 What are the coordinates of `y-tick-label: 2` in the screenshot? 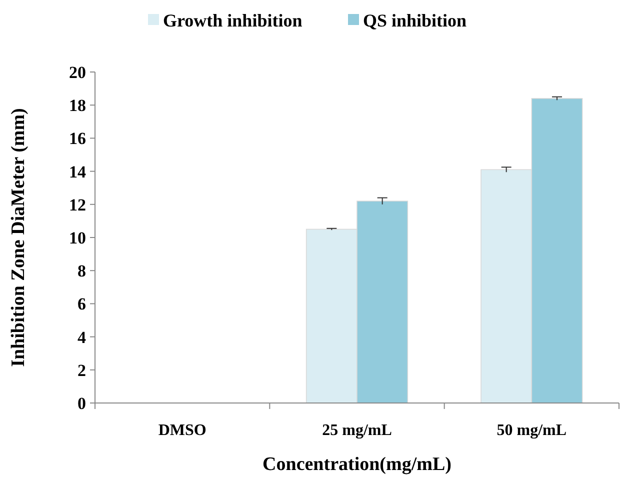 It's located at (82, 370).